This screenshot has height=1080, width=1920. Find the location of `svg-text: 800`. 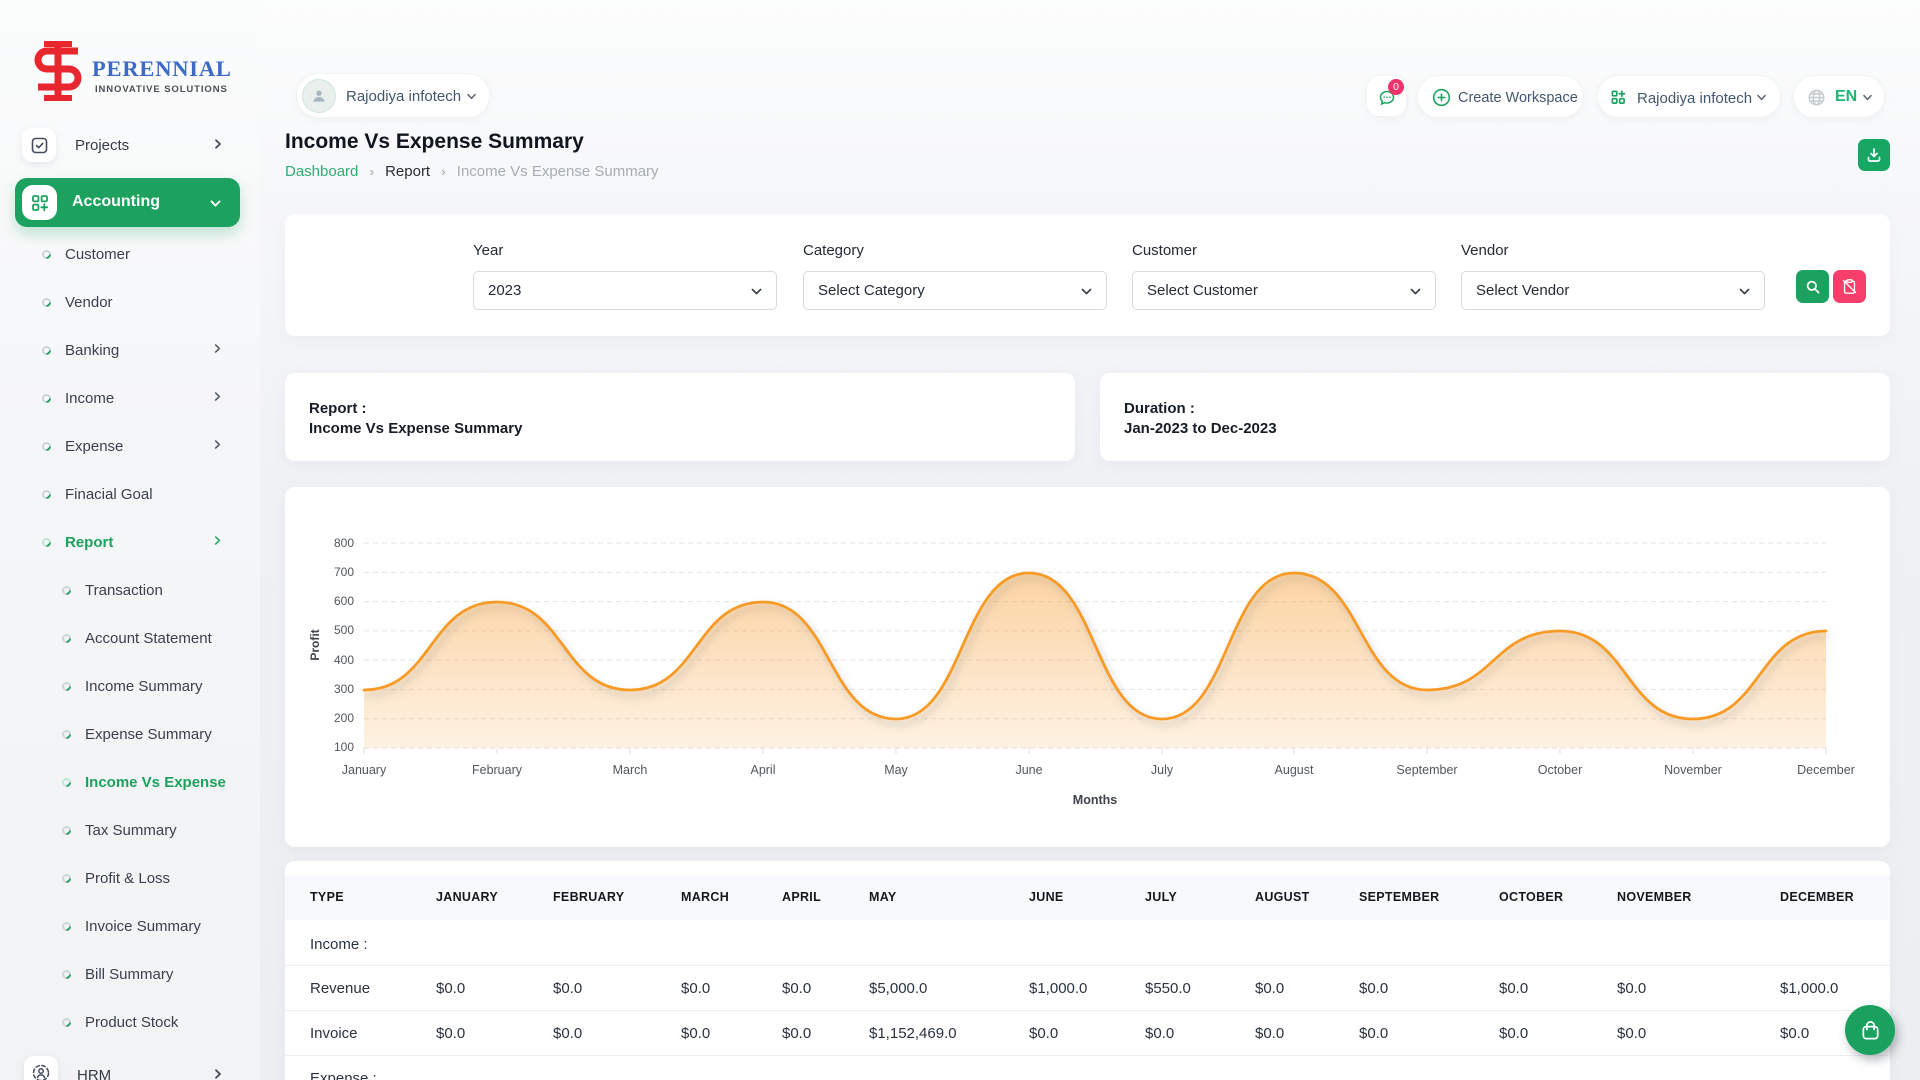

svg-text: 800 is located at coordinates (344, 543).